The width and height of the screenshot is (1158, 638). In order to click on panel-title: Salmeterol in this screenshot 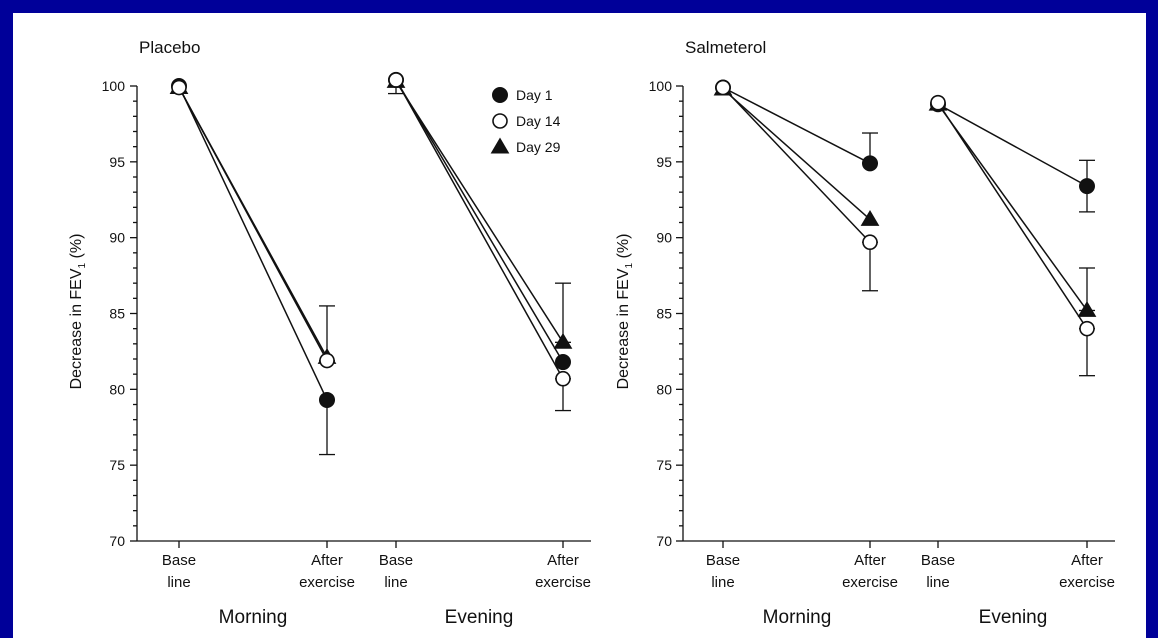, I will do `click(725, 47)`.